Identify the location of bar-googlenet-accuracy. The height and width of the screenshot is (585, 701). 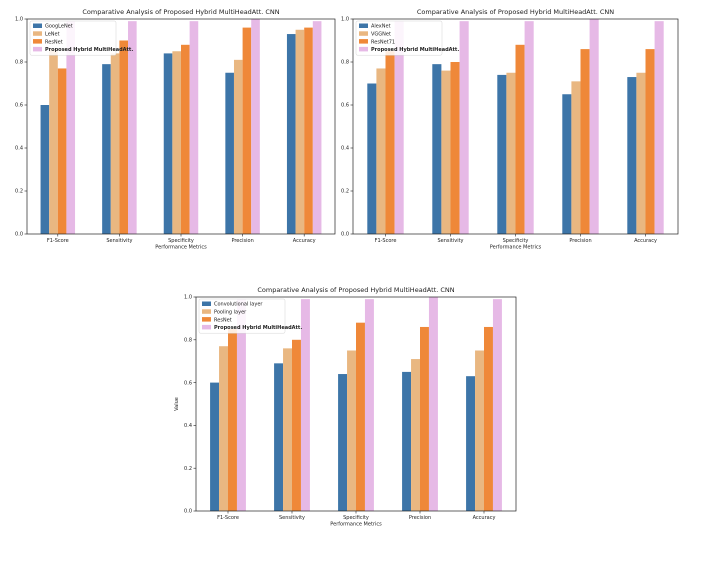
(291, 134).